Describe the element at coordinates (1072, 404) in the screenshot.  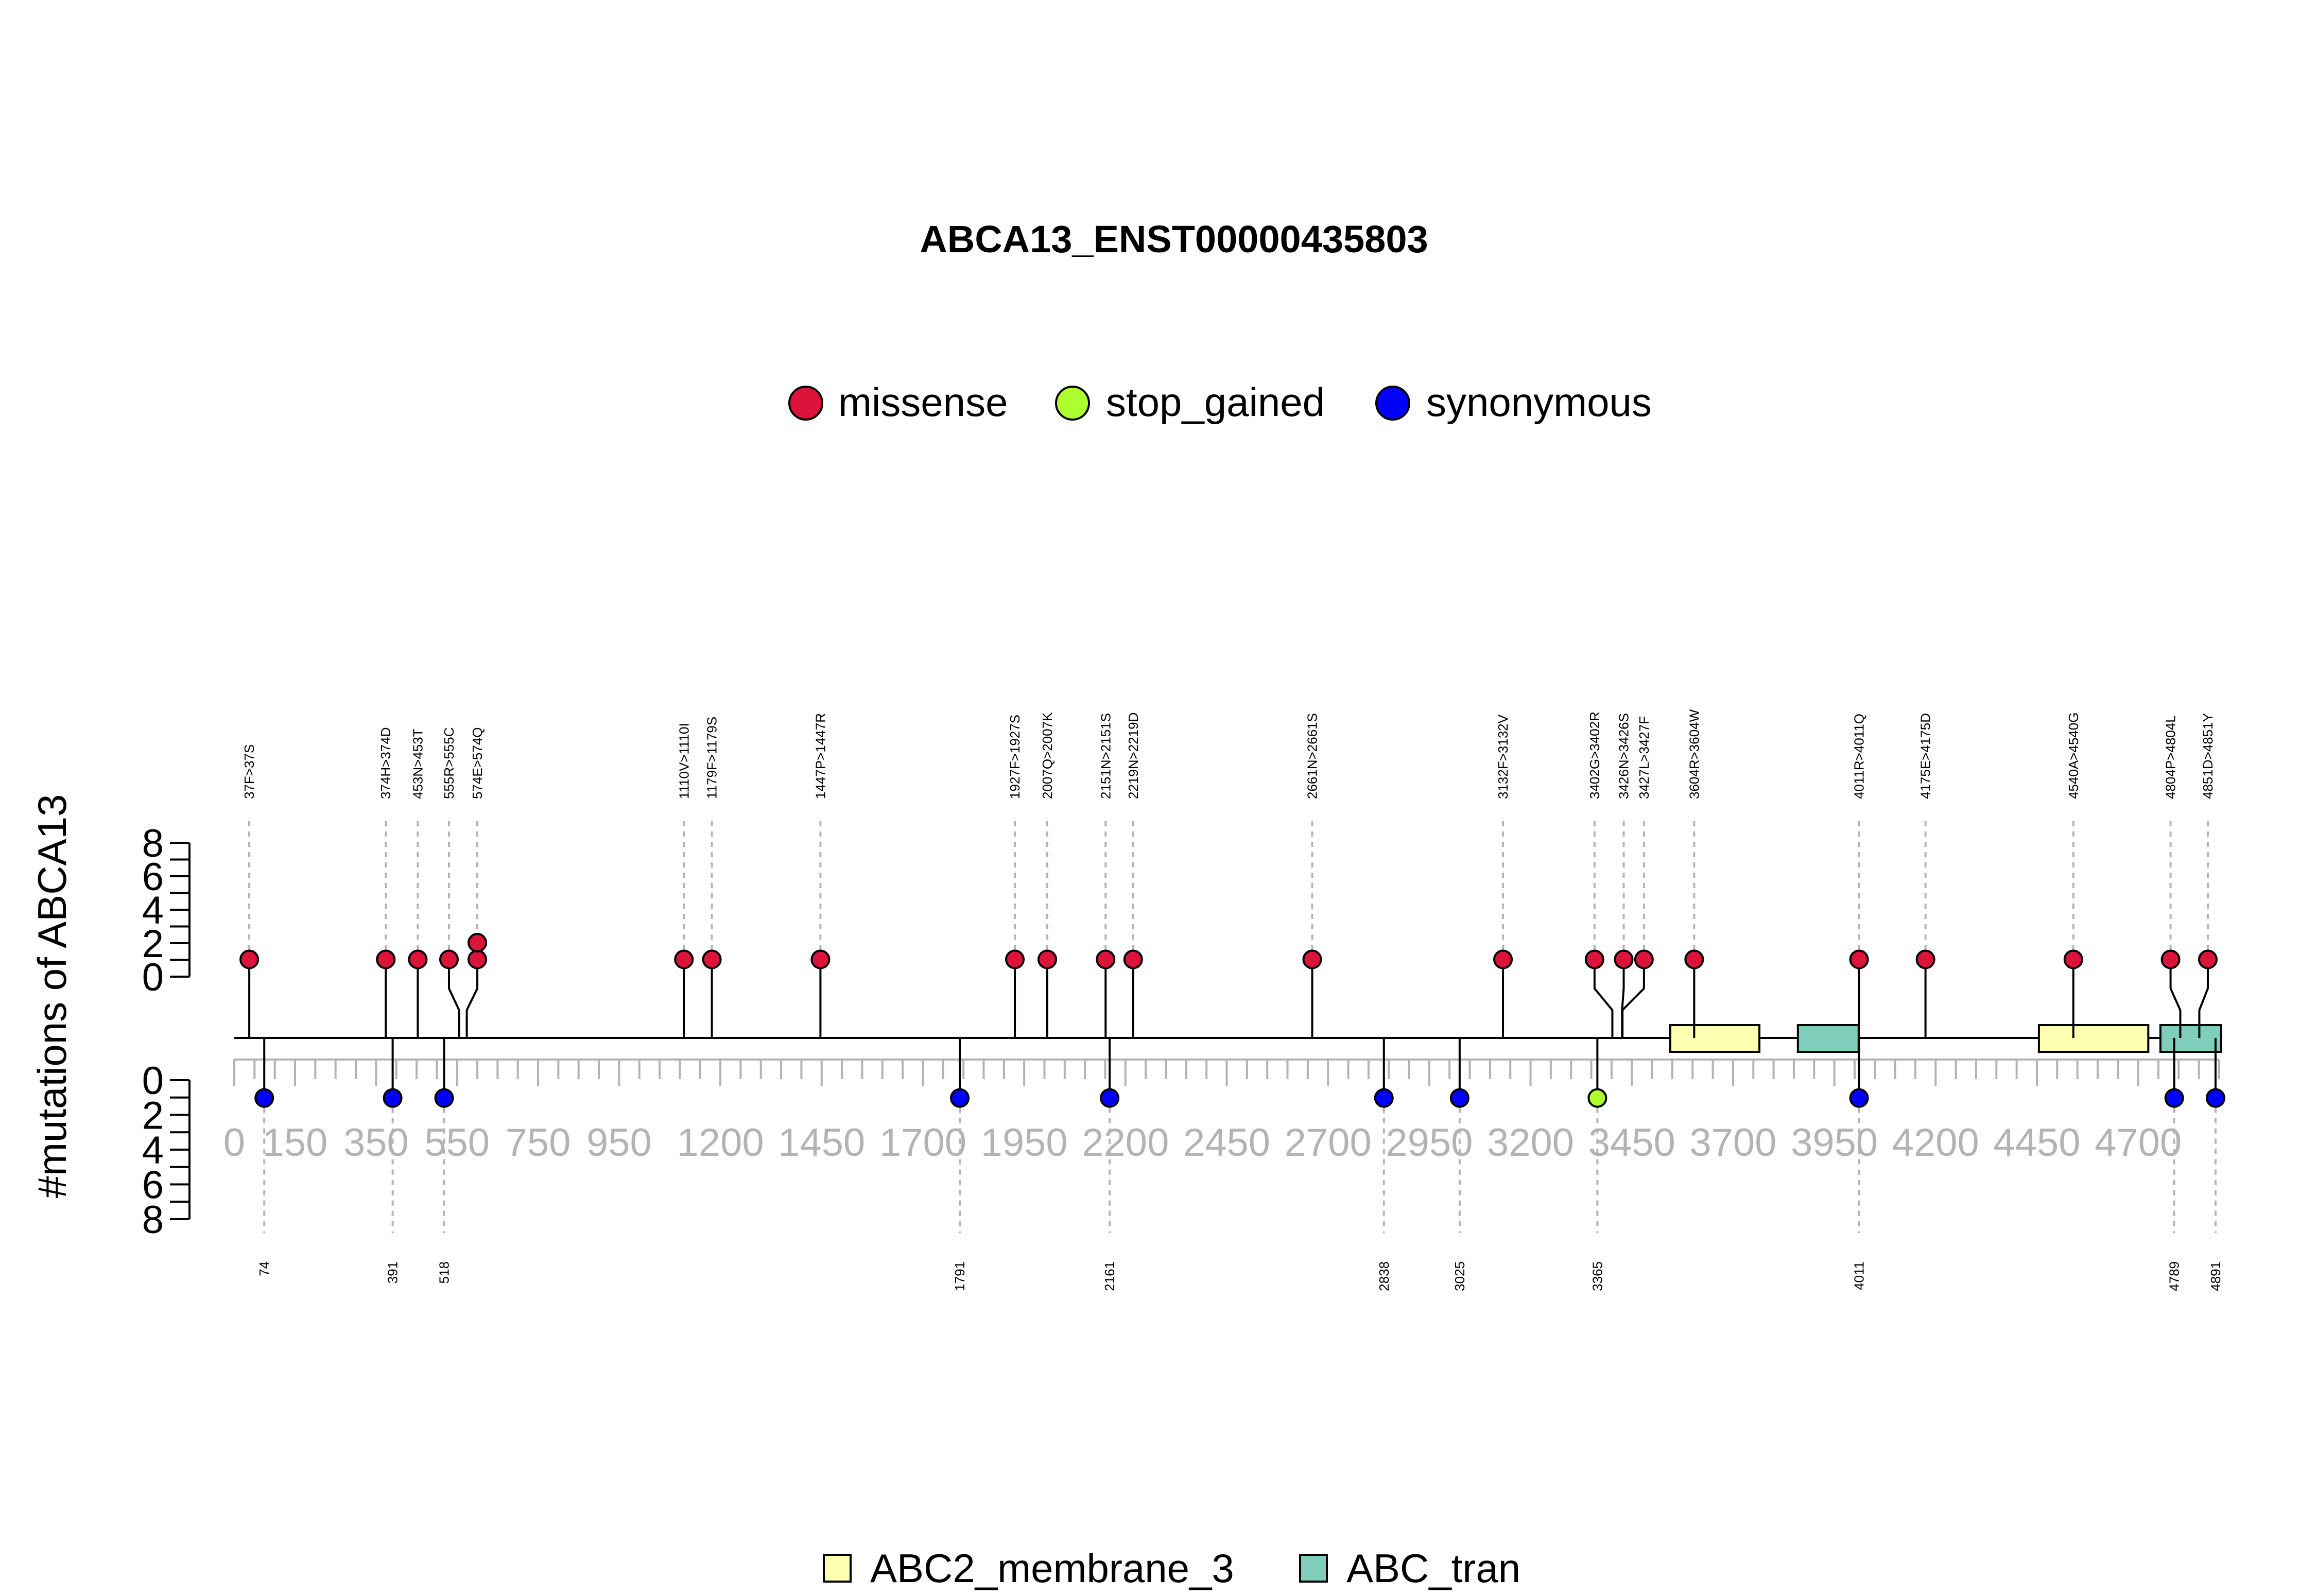
I see `legend-marker-stop_gained` at that location.